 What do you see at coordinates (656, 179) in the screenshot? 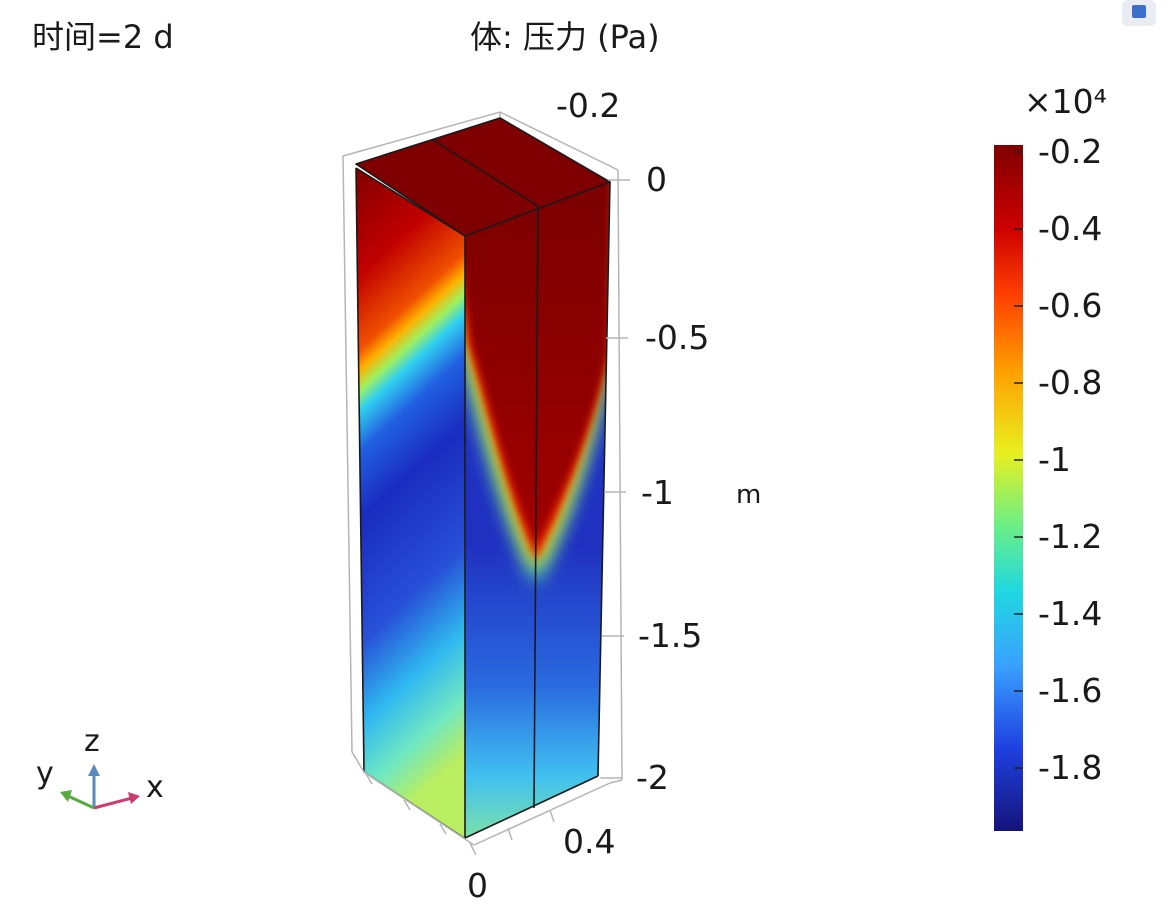
I see `z-tick-label: 0` at bounding box center [656, 179].